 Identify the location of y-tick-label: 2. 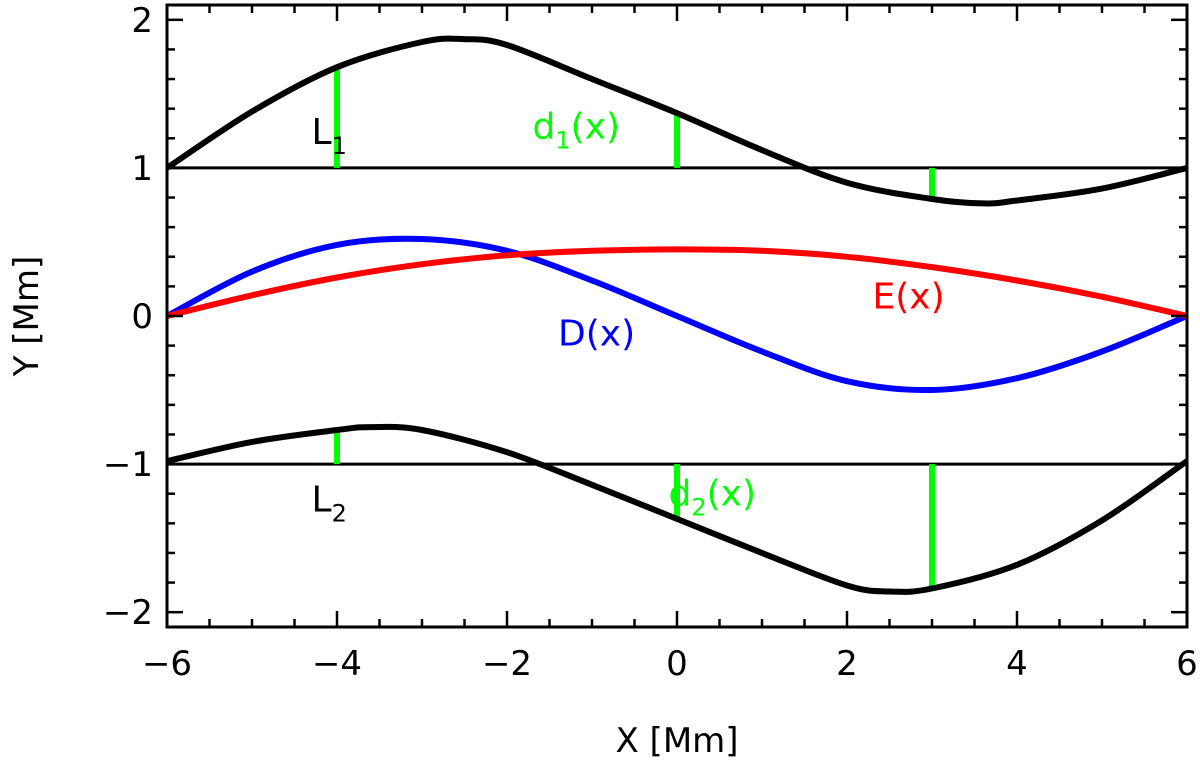
(142, 21).